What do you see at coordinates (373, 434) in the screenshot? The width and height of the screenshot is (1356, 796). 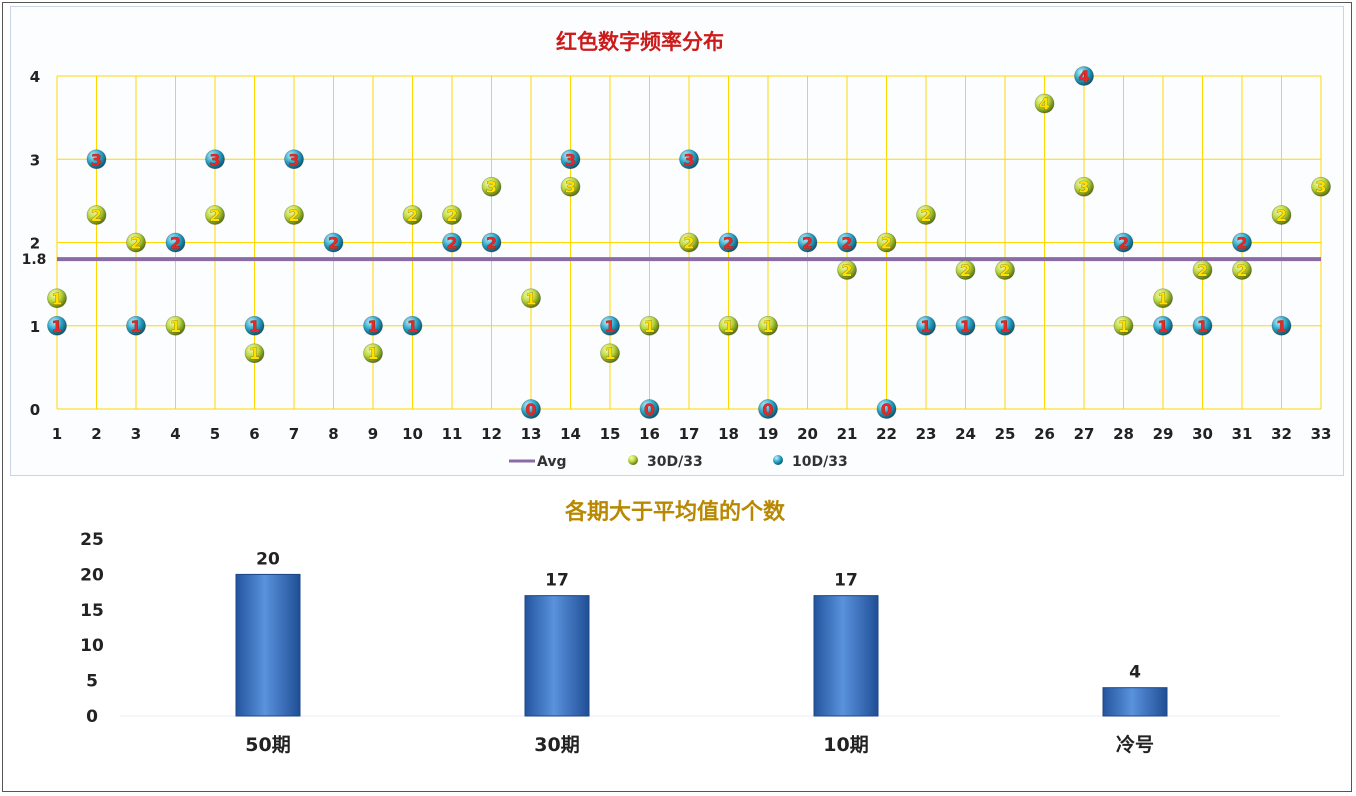 I see `x-tick-label: 9` at bounding box center [373, 434].